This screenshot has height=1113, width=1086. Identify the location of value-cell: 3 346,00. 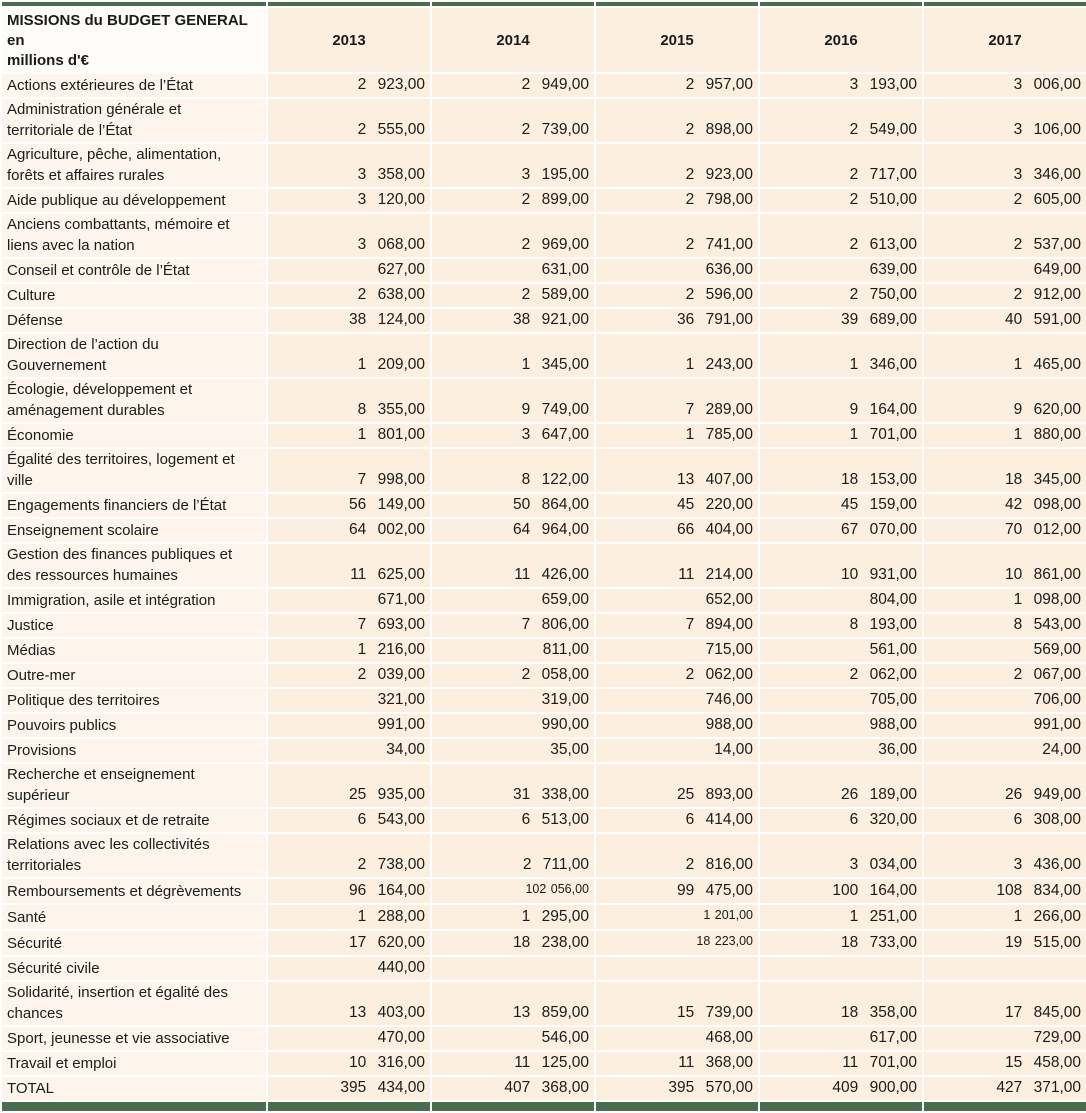
(1004, 165).